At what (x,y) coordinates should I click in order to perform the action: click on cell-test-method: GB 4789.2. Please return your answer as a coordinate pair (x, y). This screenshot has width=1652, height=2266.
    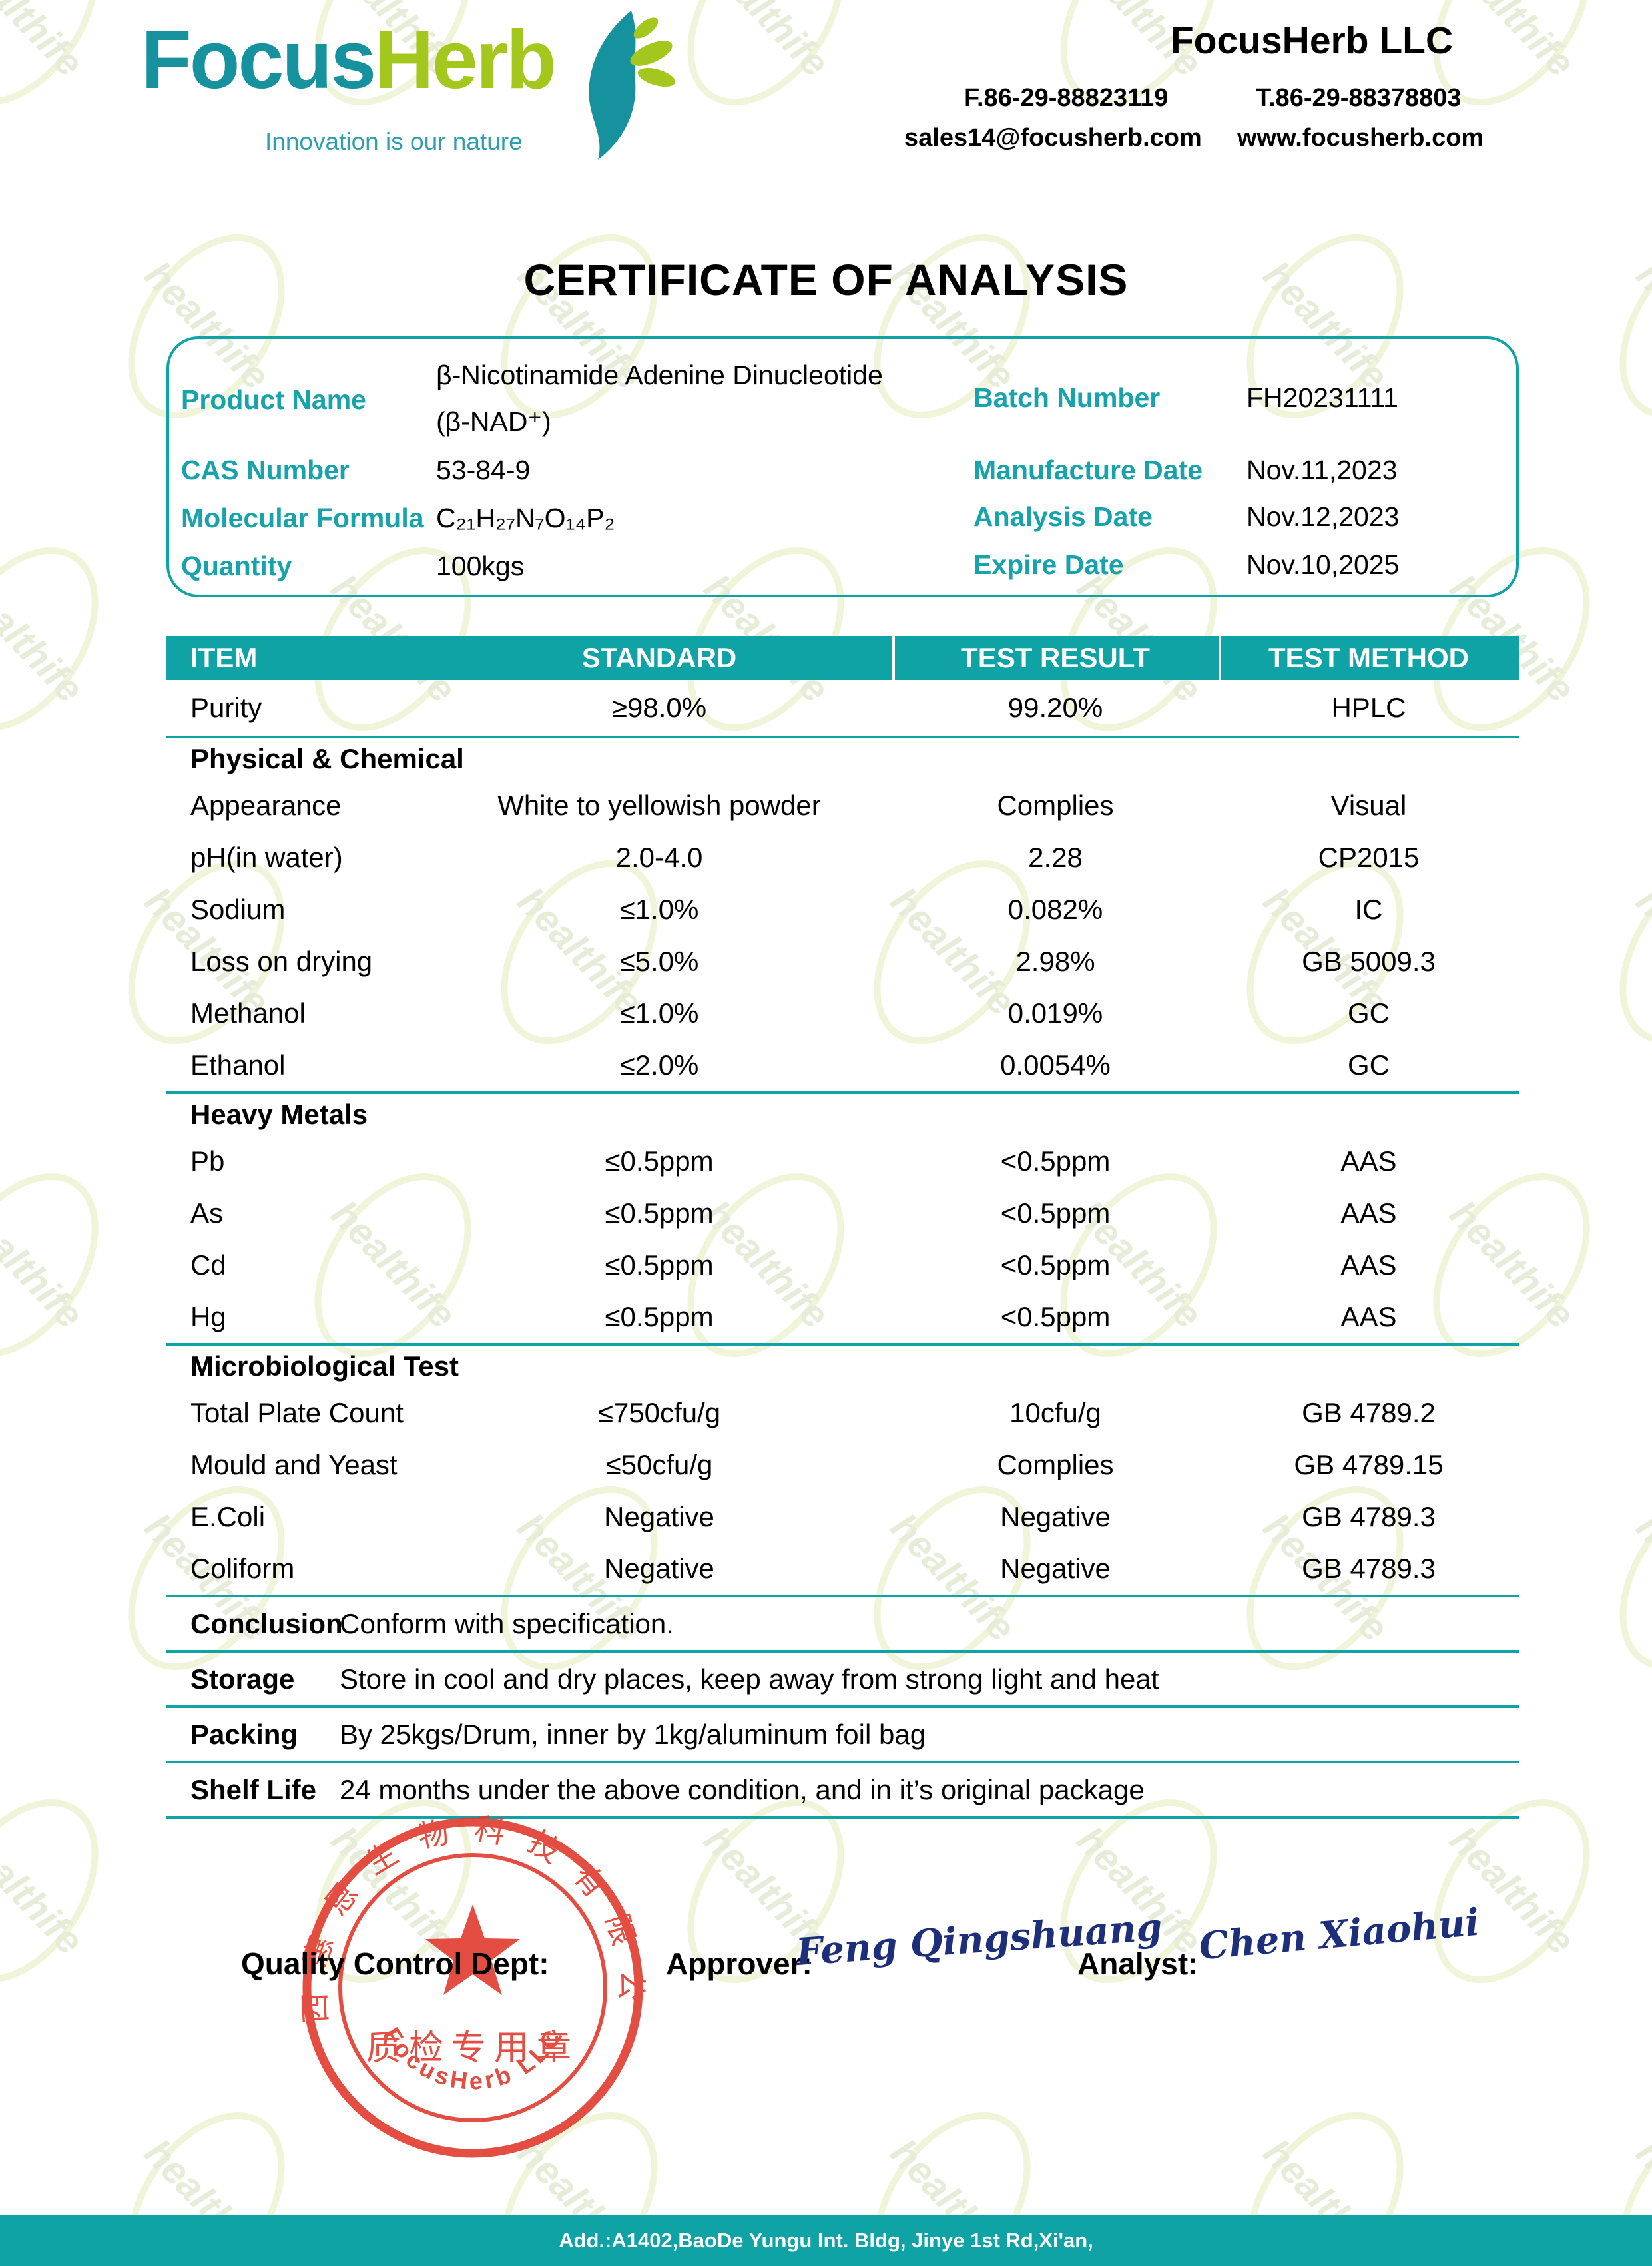
    Looking at the image, I should click on (1369, 1412).